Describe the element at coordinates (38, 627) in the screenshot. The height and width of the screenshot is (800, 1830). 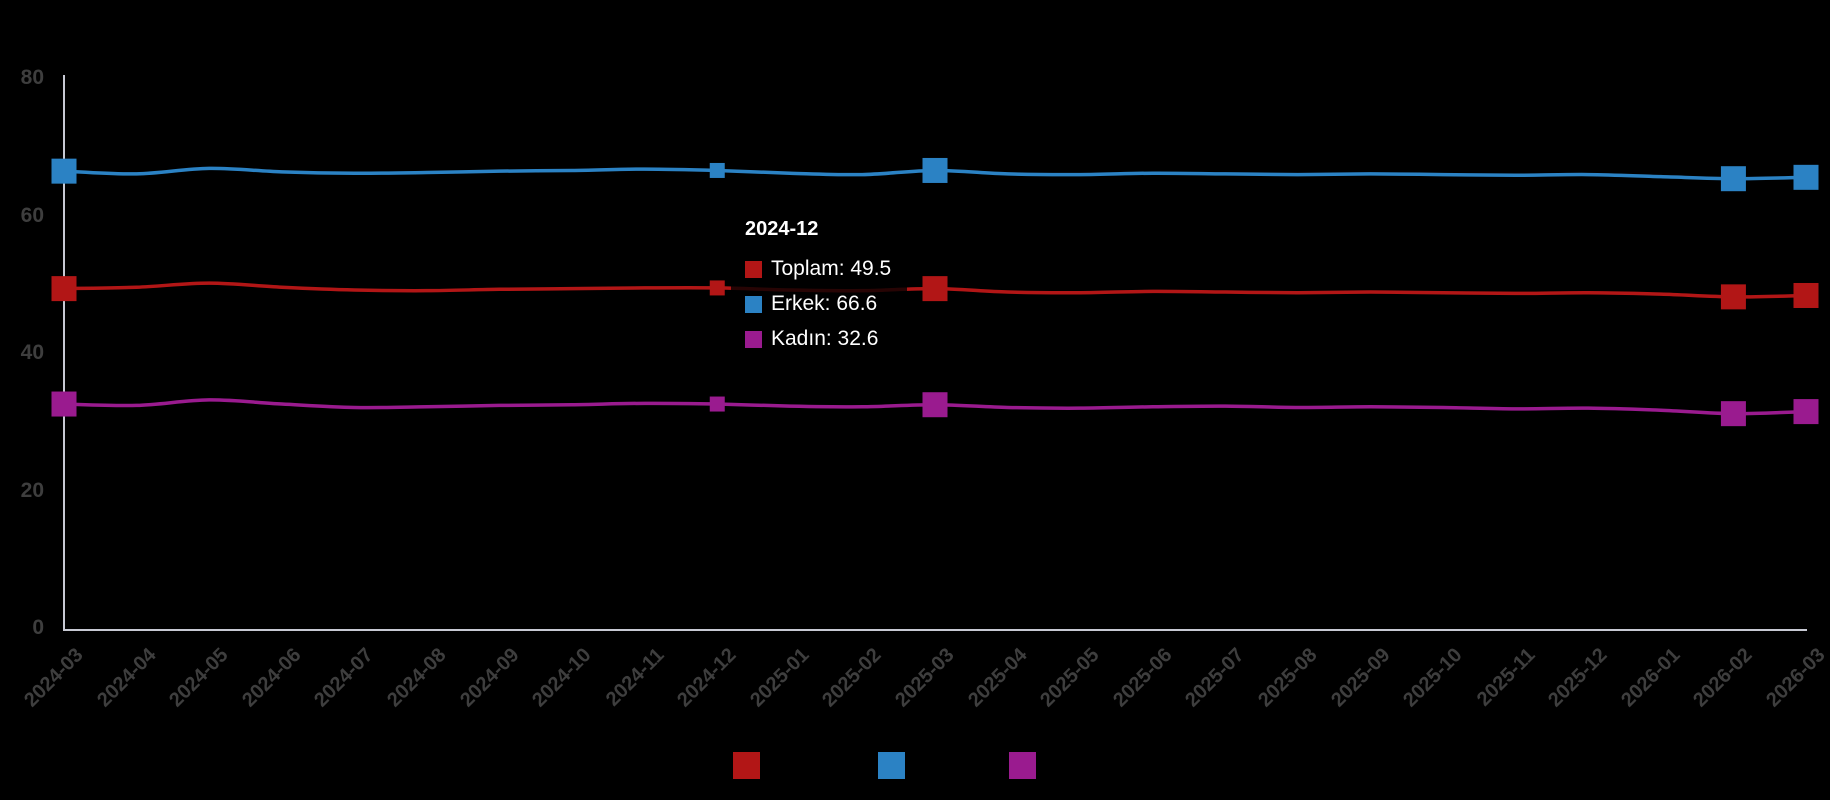
I see `y-axis-label: 0` at that location.